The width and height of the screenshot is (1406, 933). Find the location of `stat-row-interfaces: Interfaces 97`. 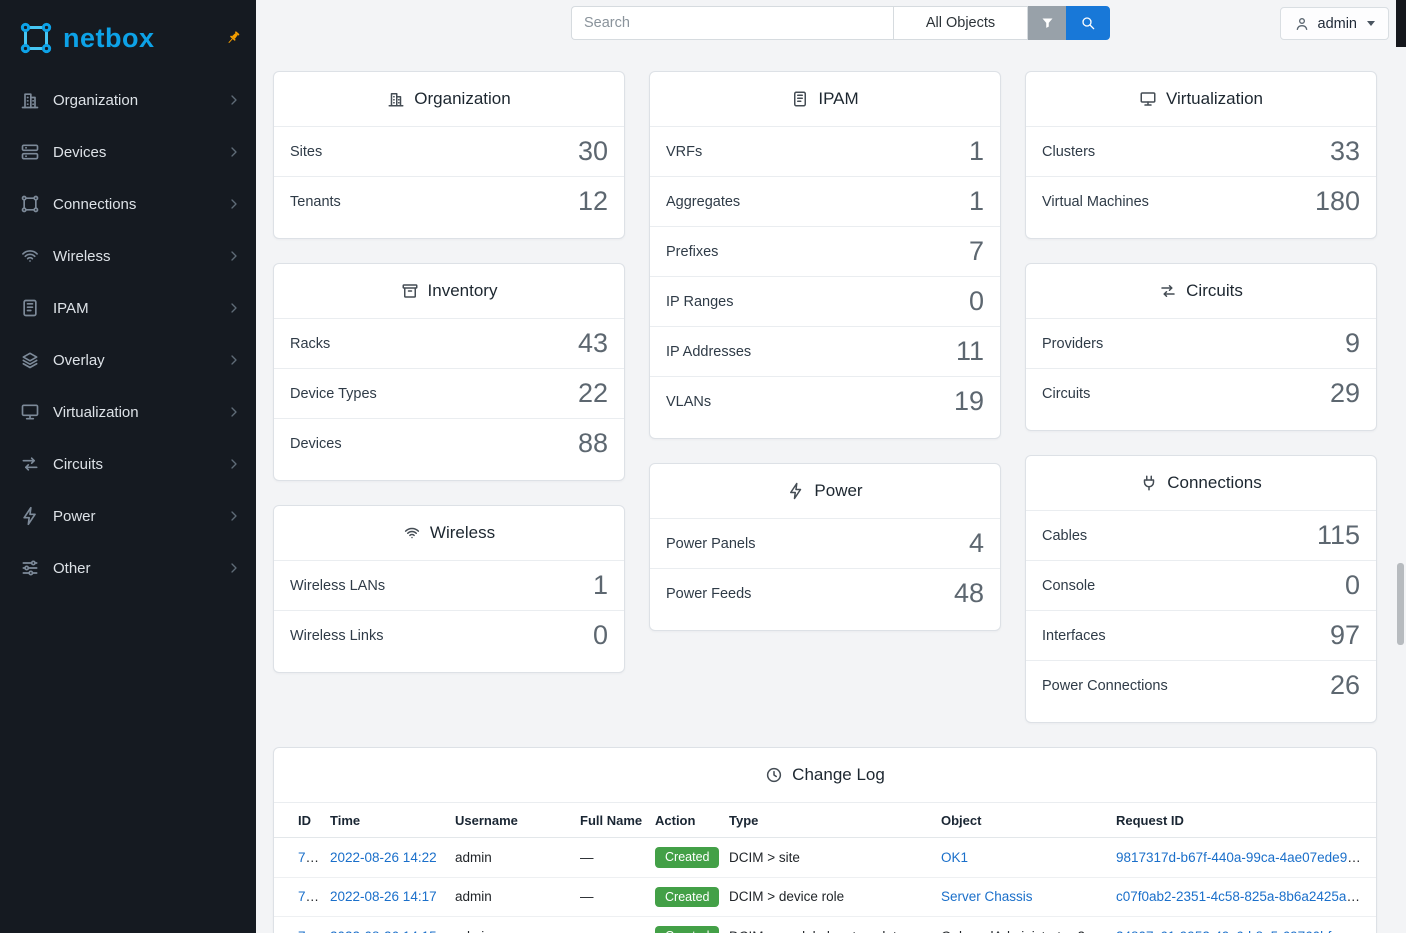

stat-row-interfaces: Interfaces 97 is located at coordinates (1201, 635).